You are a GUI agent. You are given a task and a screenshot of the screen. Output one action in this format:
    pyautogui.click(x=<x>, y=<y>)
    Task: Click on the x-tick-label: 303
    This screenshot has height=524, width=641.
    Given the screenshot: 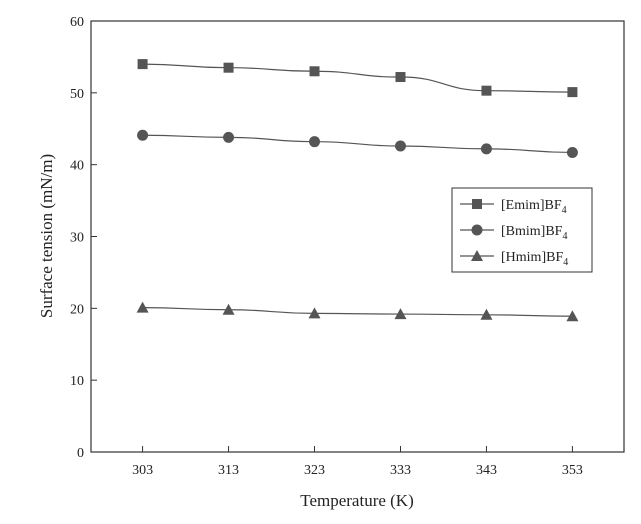 What is the action you would take?
    pyautogui.click(x=142, y=470)
    